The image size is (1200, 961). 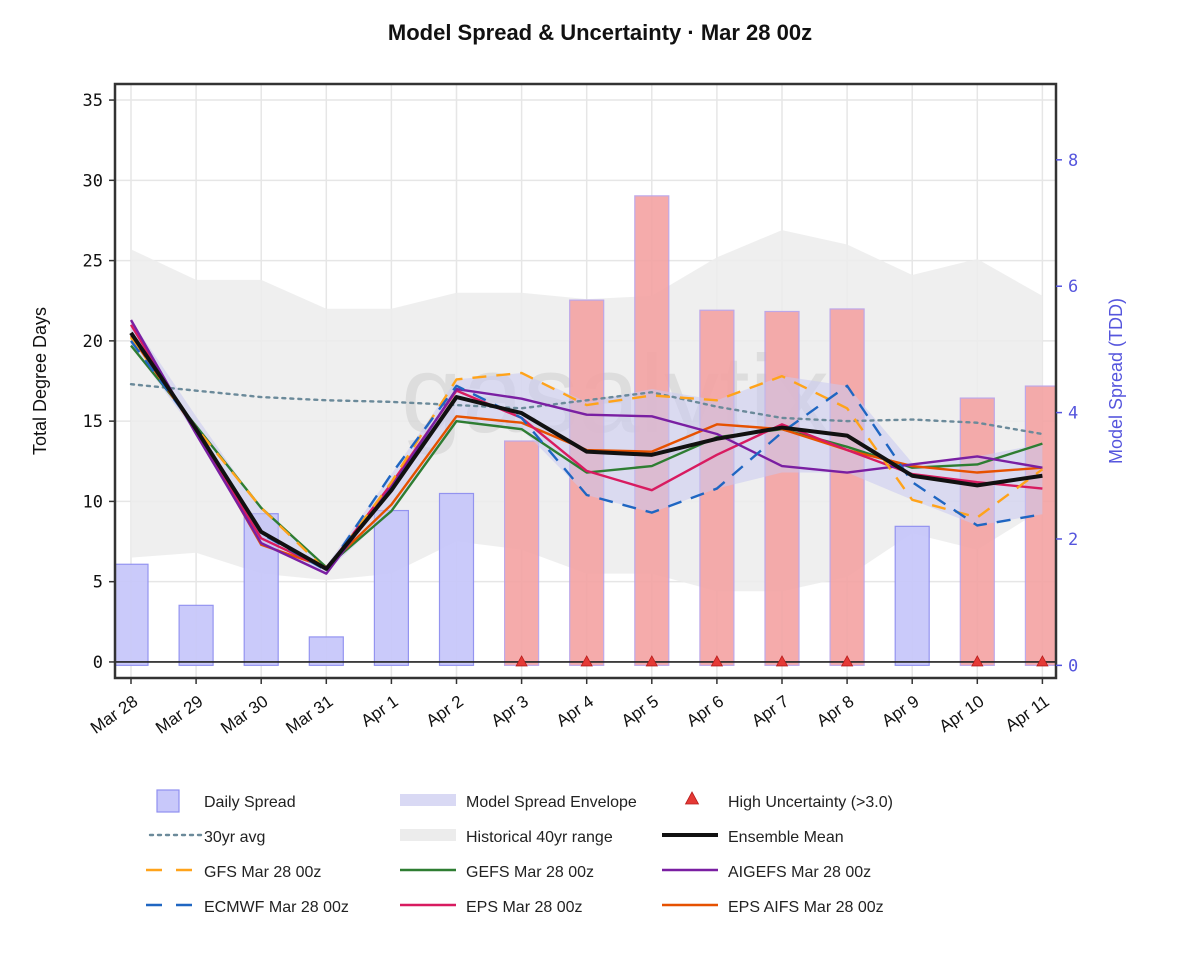 I want to click on x-tick-label: Apr 4, so click(x=575, y=711).